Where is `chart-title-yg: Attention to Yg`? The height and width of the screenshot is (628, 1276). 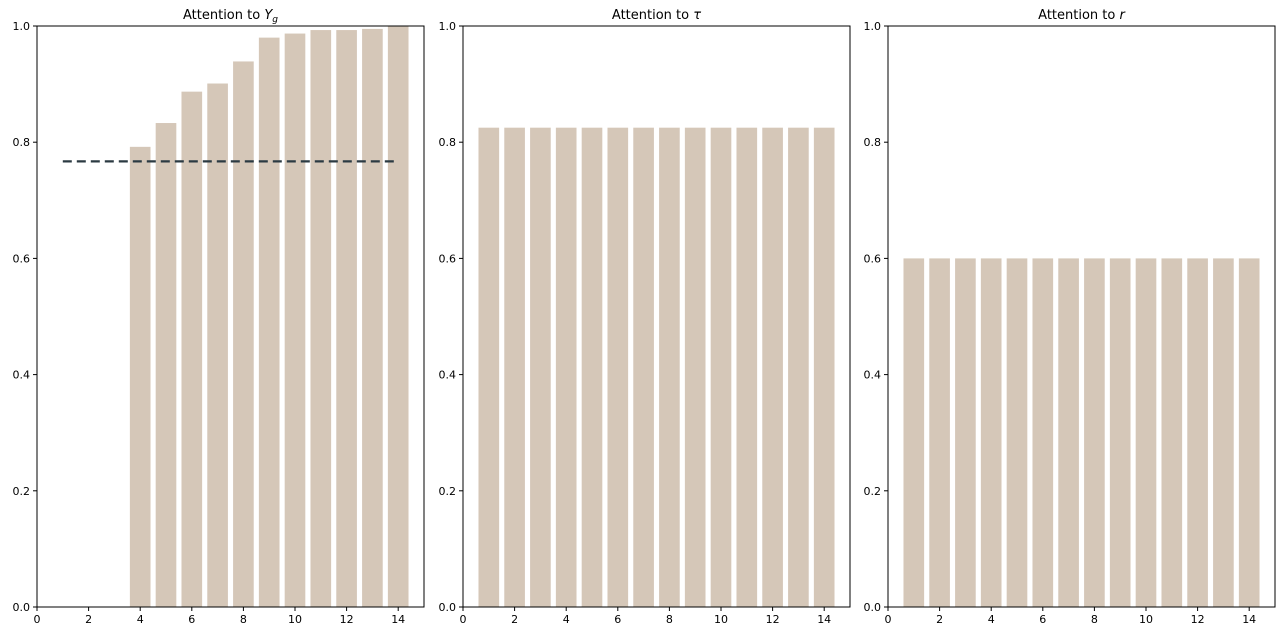 chart-title-yg: Attention to Yg is located at coordinates (230, 16).